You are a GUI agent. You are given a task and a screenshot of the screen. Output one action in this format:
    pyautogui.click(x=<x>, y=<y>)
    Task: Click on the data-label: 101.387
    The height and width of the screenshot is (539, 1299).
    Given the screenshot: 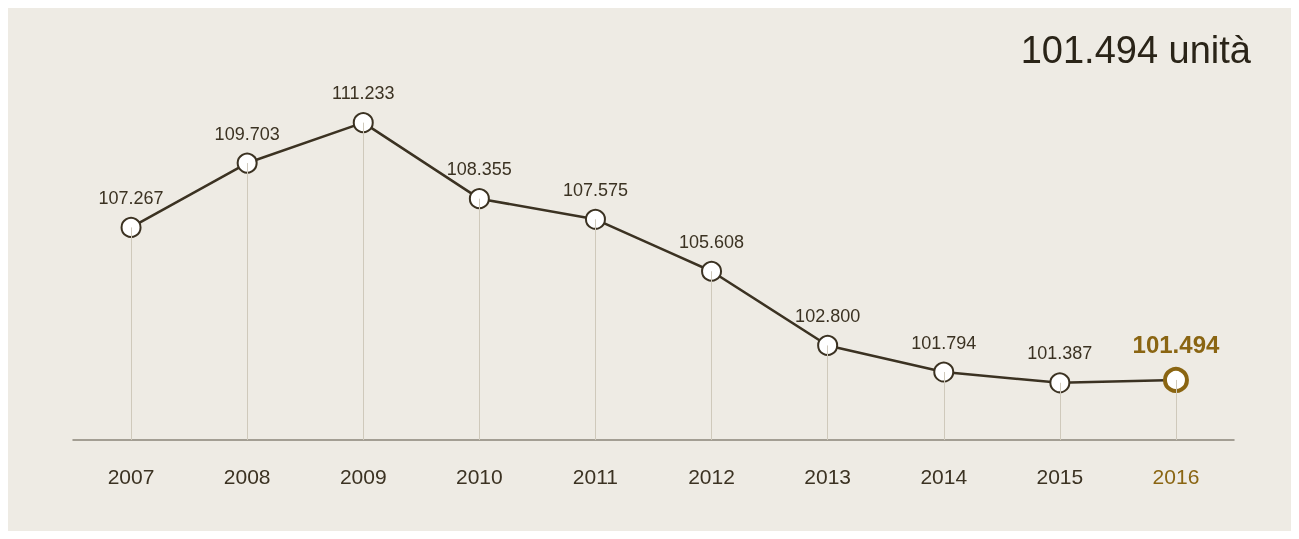 What is the action you would take?
    pyautogui.click(x=1060, y=353)
    